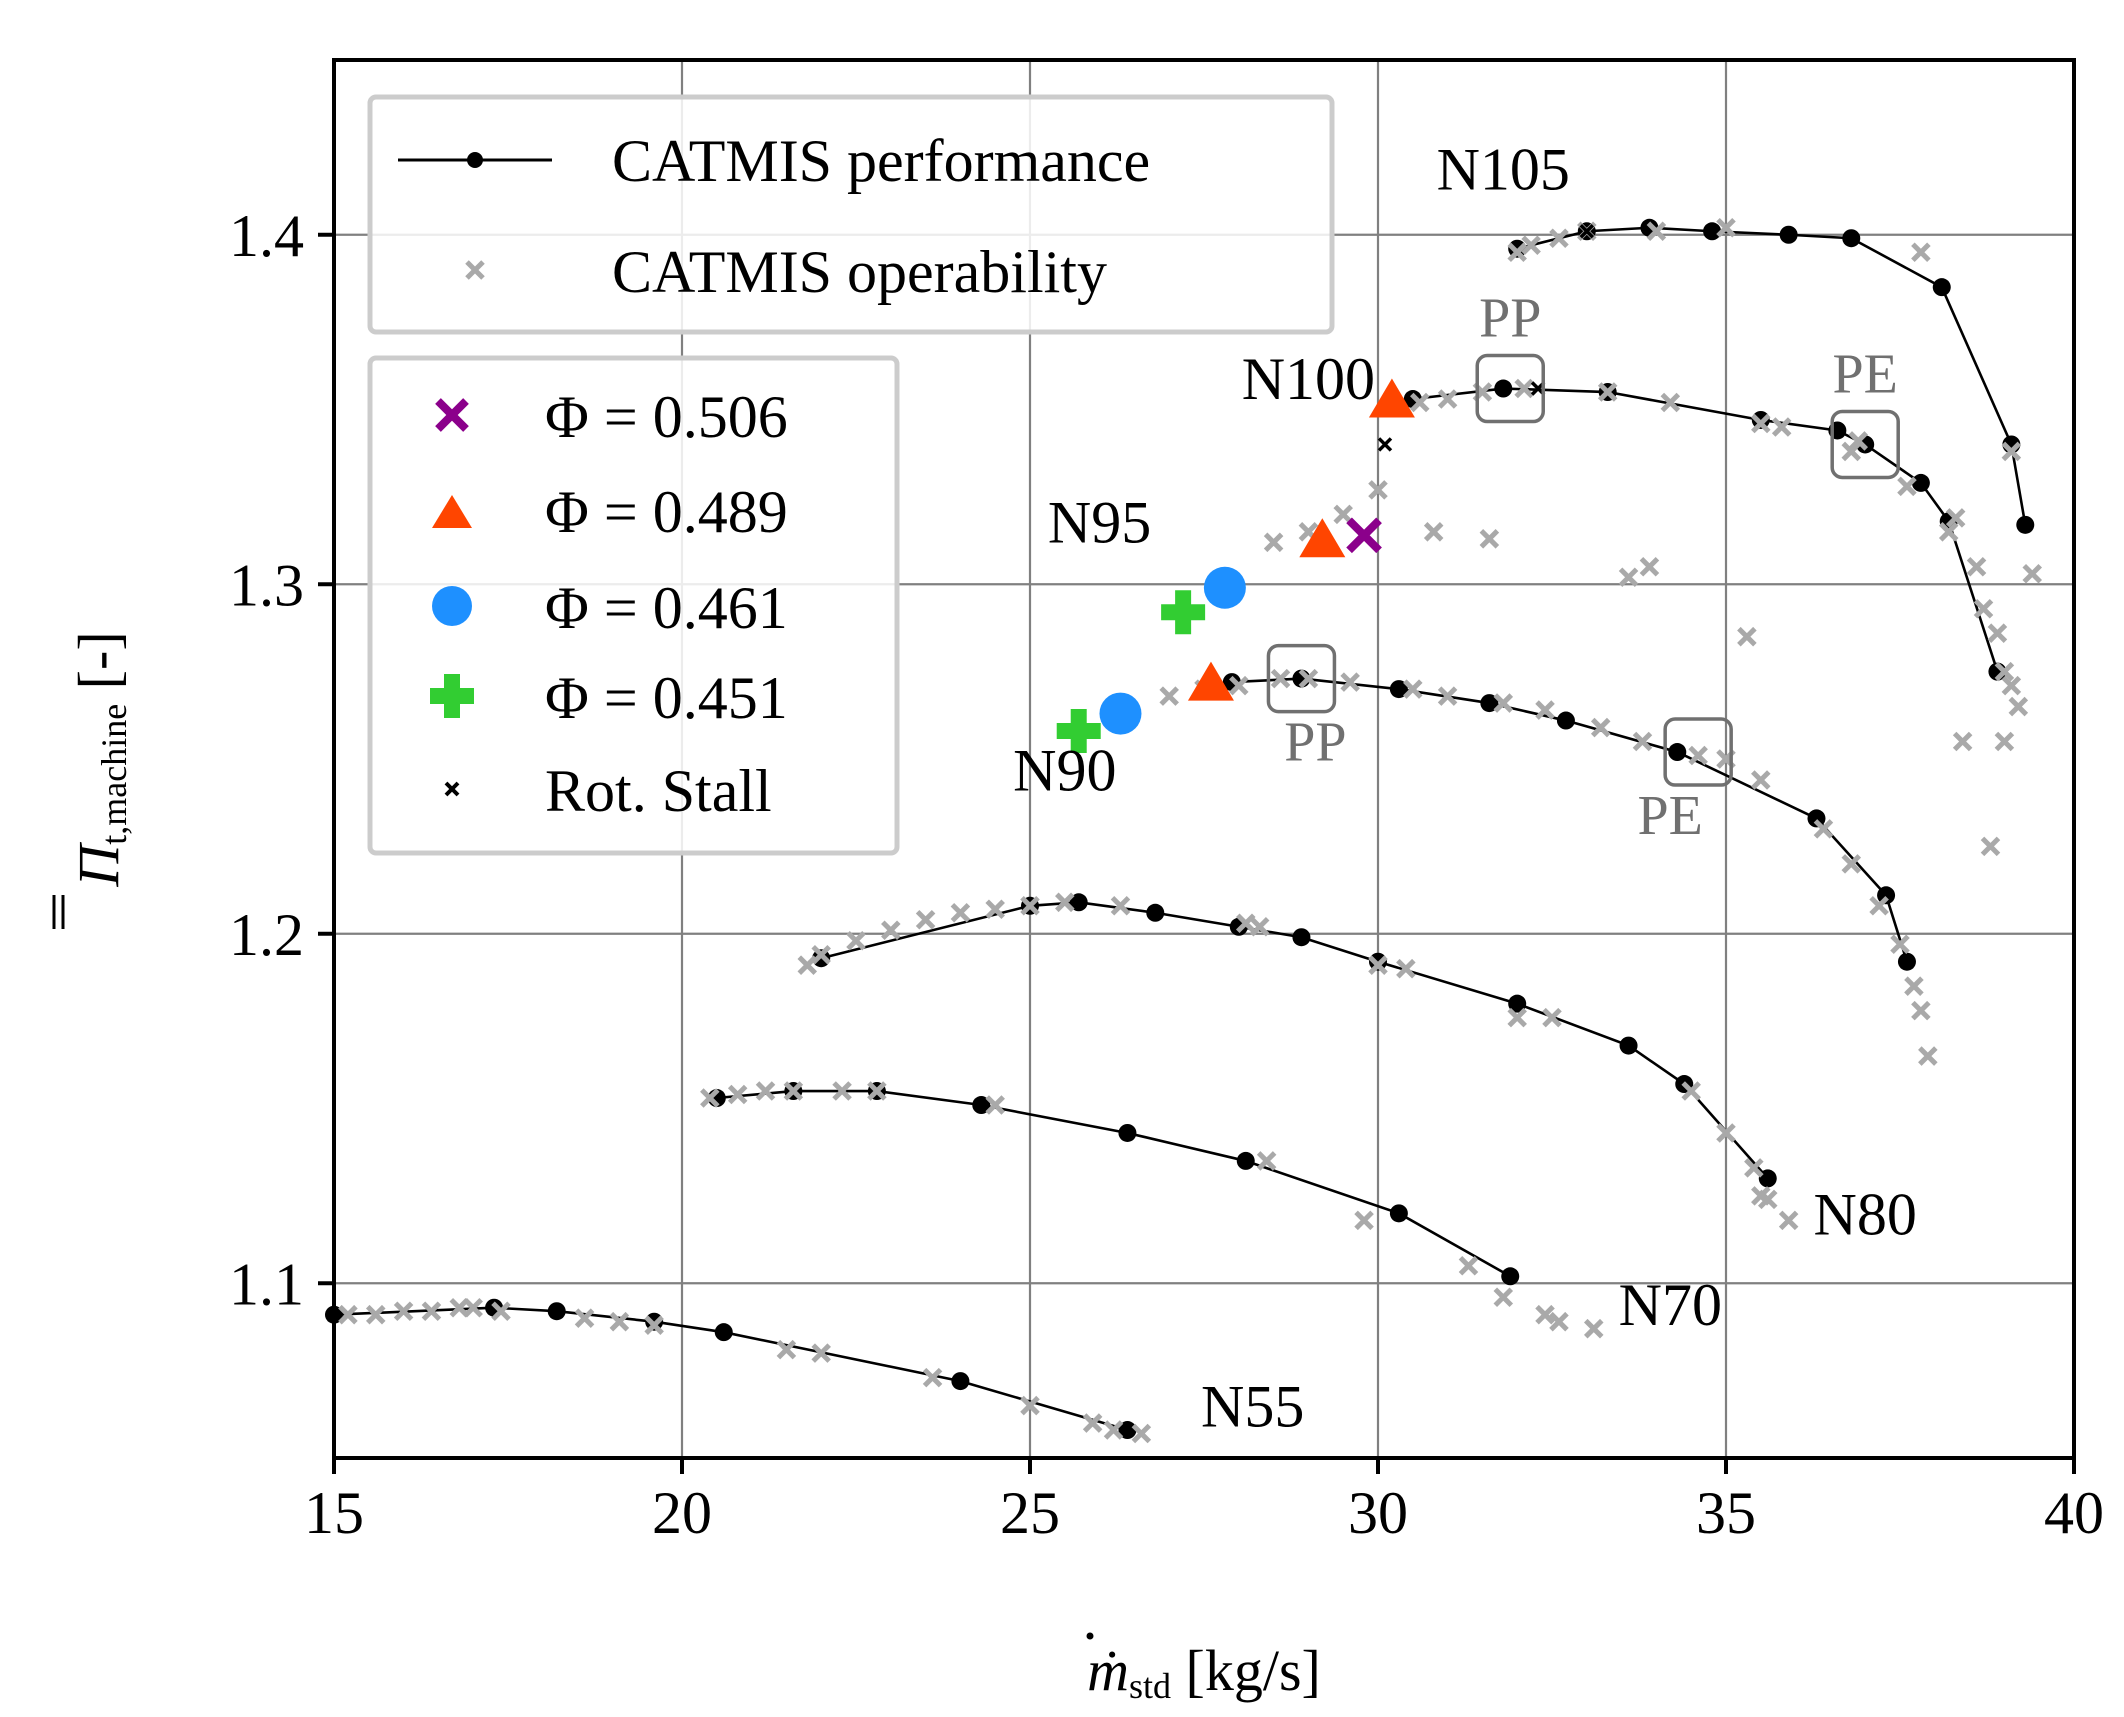  What do you see at coordinates (1771, 376) in the screenshot?
I see `performance-line-n105` at bounding box center [1771, 376].